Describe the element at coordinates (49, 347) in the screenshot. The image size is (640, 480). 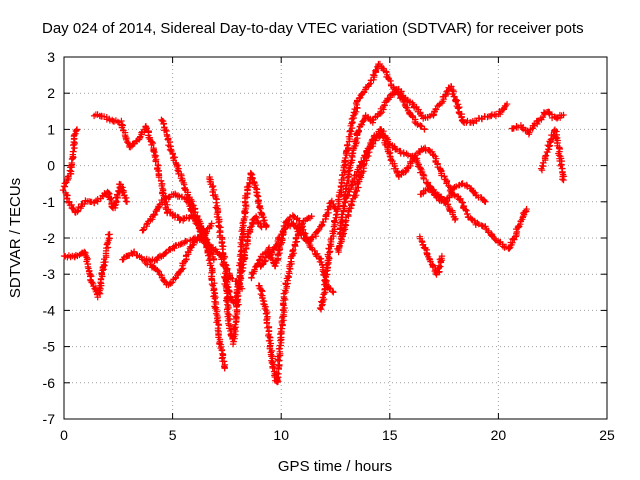
I see `y-tick-label: -5` at that location.